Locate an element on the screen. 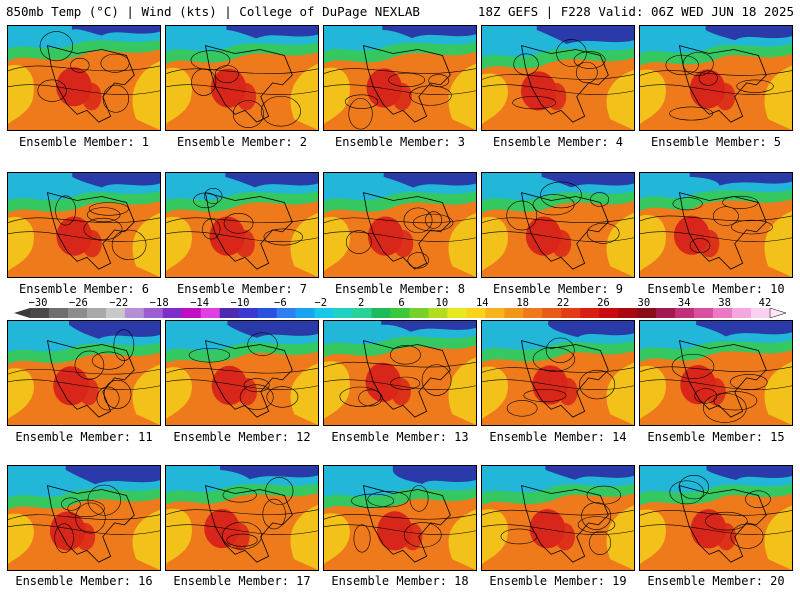 Image resolution: width=800 pixels, height=600 pixels. colorbar-tick-label: 2 is located at coordinates (361, 303).